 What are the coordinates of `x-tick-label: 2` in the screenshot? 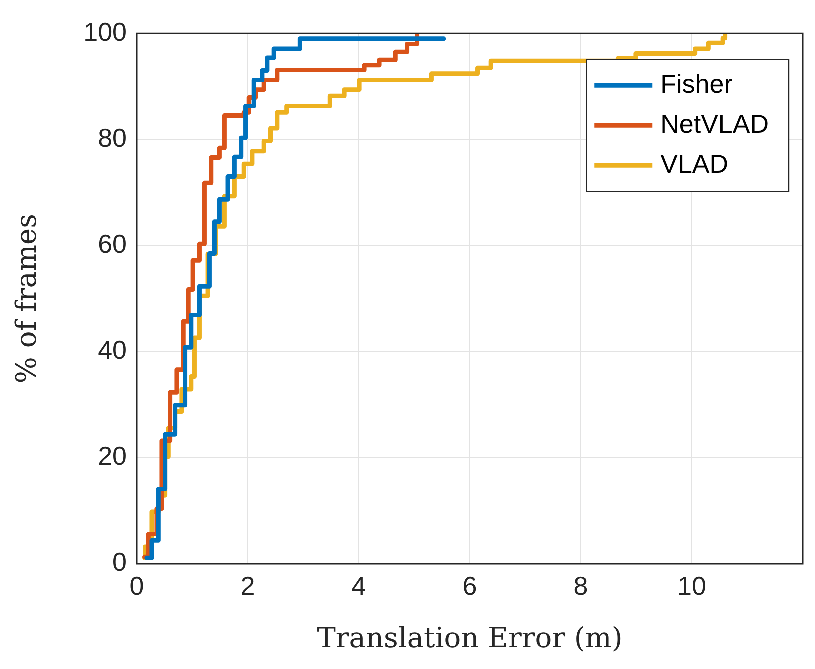 It's located at (248, 585).